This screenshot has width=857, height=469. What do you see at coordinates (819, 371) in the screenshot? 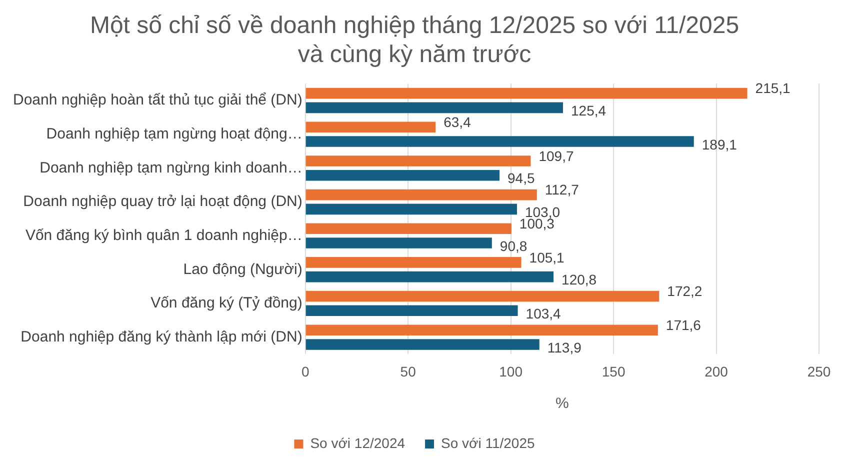
I see `x-tick-label: 250` at bounding box center [819, 371].